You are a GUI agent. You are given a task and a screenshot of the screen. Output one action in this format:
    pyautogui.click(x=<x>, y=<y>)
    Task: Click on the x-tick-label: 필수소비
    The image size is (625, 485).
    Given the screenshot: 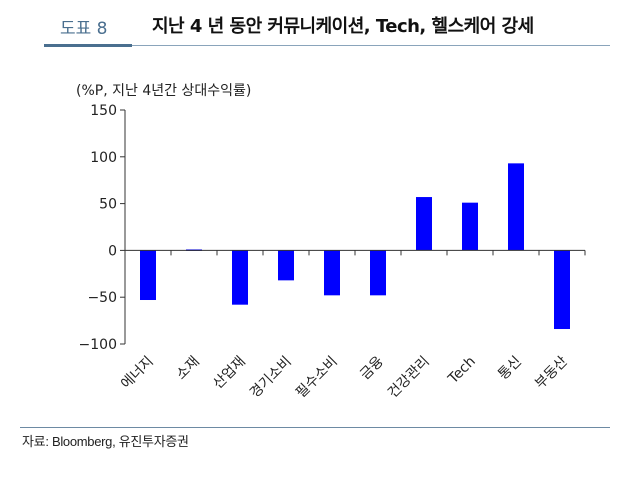 What is the action you would take?
    pyautogui.click(x=317, y=378)
    